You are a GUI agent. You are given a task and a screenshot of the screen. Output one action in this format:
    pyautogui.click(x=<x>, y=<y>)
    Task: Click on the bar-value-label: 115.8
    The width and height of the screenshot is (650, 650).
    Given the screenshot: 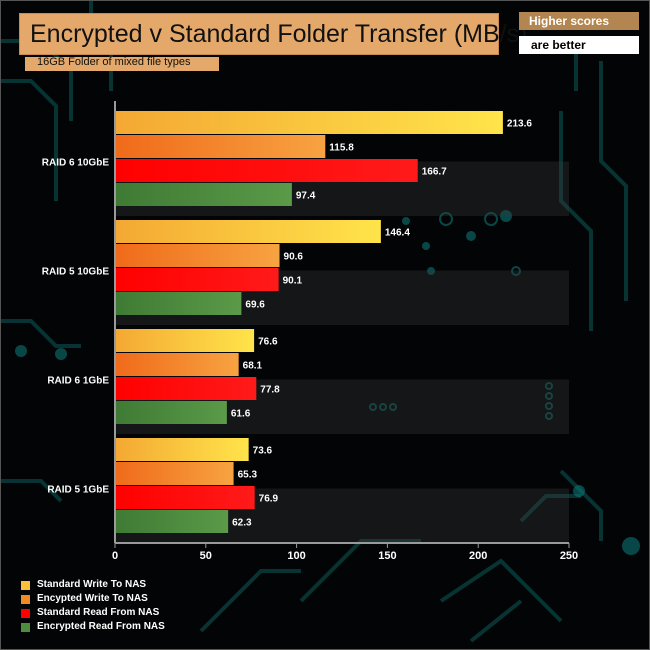 What is the action you would take?
    pyautogui.click(x=341, y=148)
    